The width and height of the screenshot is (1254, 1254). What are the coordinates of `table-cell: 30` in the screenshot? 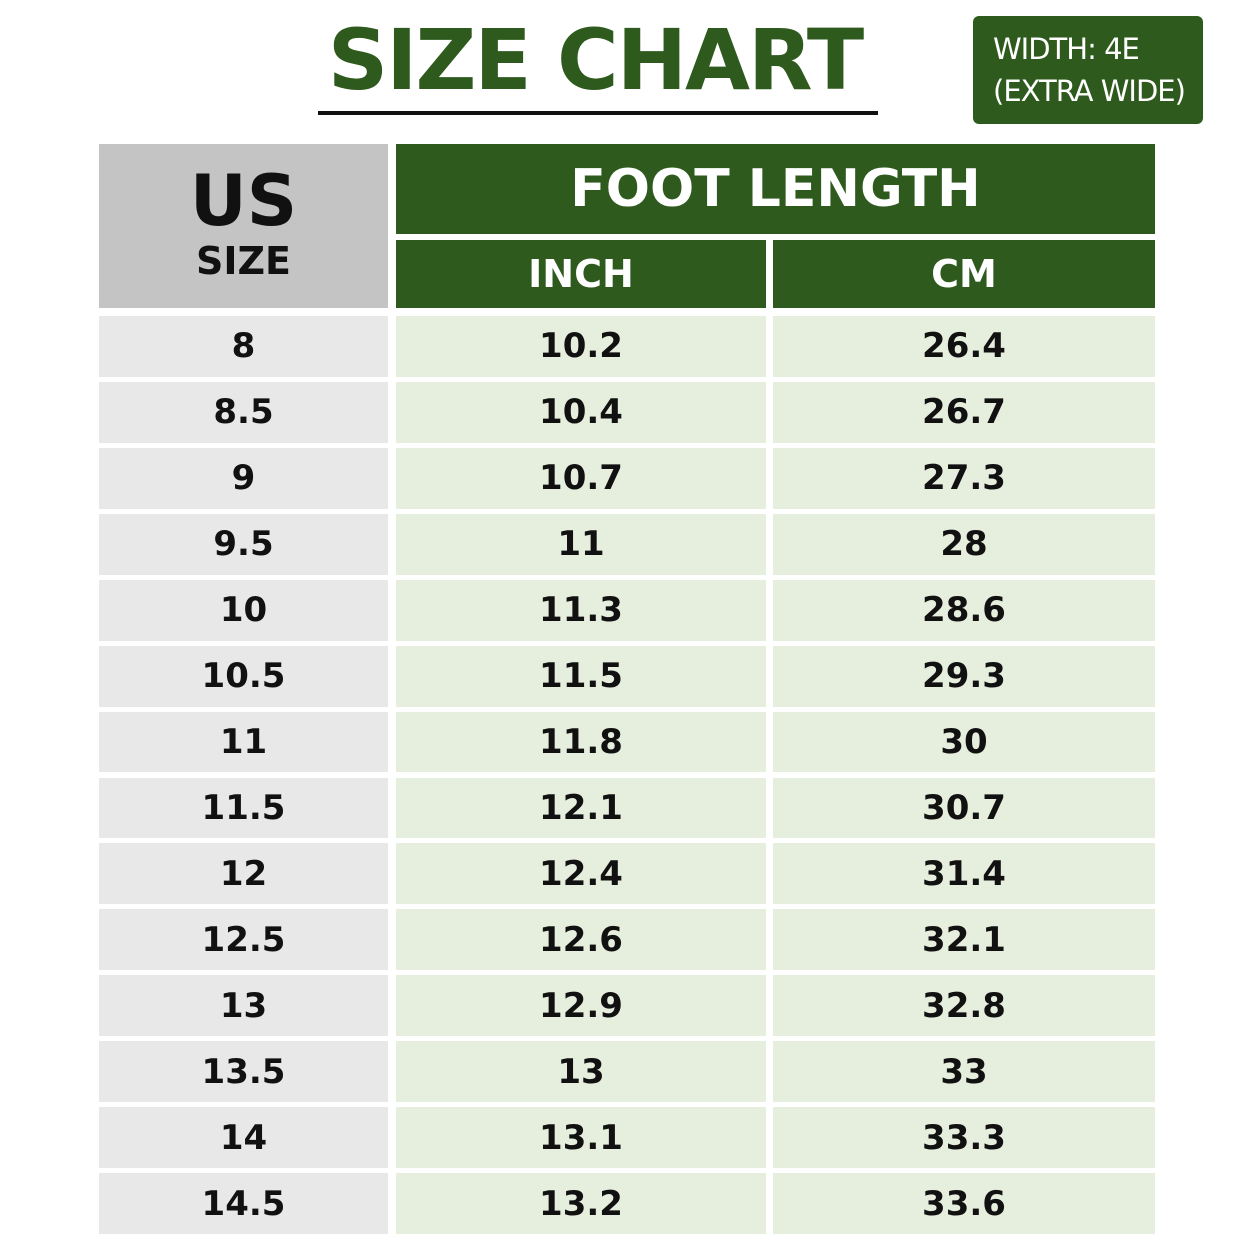 It's located at (964, 742).